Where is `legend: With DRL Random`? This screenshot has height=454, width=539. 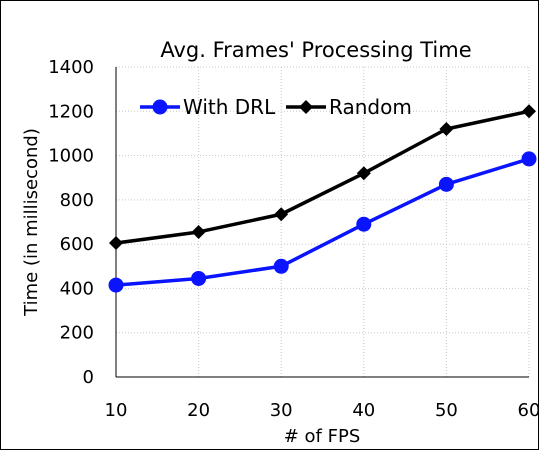 legend: With DRL Random is located at coordinates (276, 107).